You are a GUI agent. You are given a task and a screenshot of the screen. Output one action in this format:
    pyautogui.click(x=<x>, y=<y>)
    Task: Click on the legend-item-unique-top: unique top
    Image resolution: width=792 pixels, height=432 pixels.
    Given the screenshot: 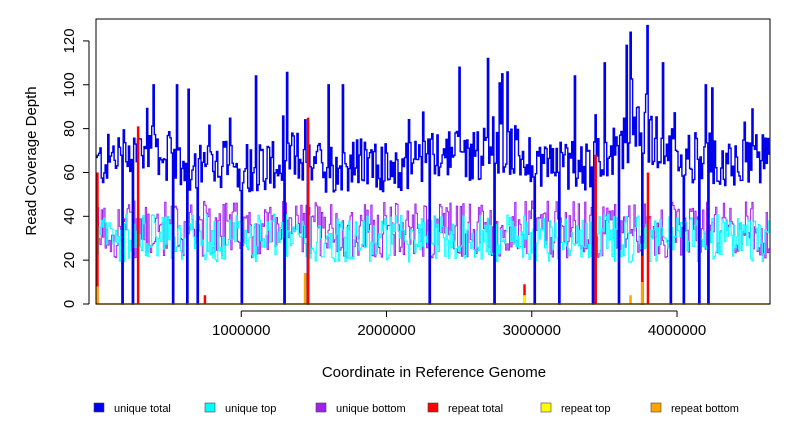 What is the action you would take?
    pyautogui.click(x=240, y=408)
    